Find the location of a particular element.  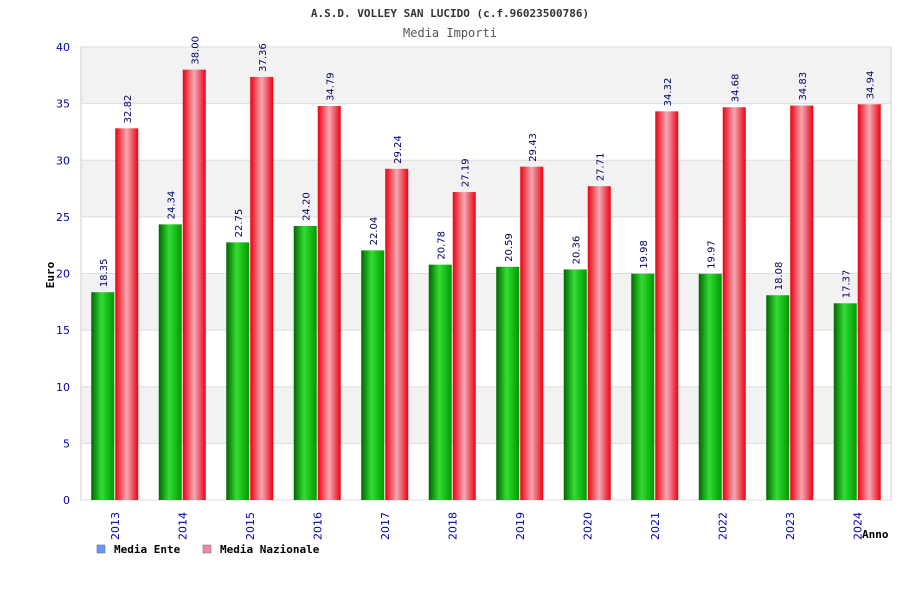

data-label: 18.08 is located at coordinates (779, 276).